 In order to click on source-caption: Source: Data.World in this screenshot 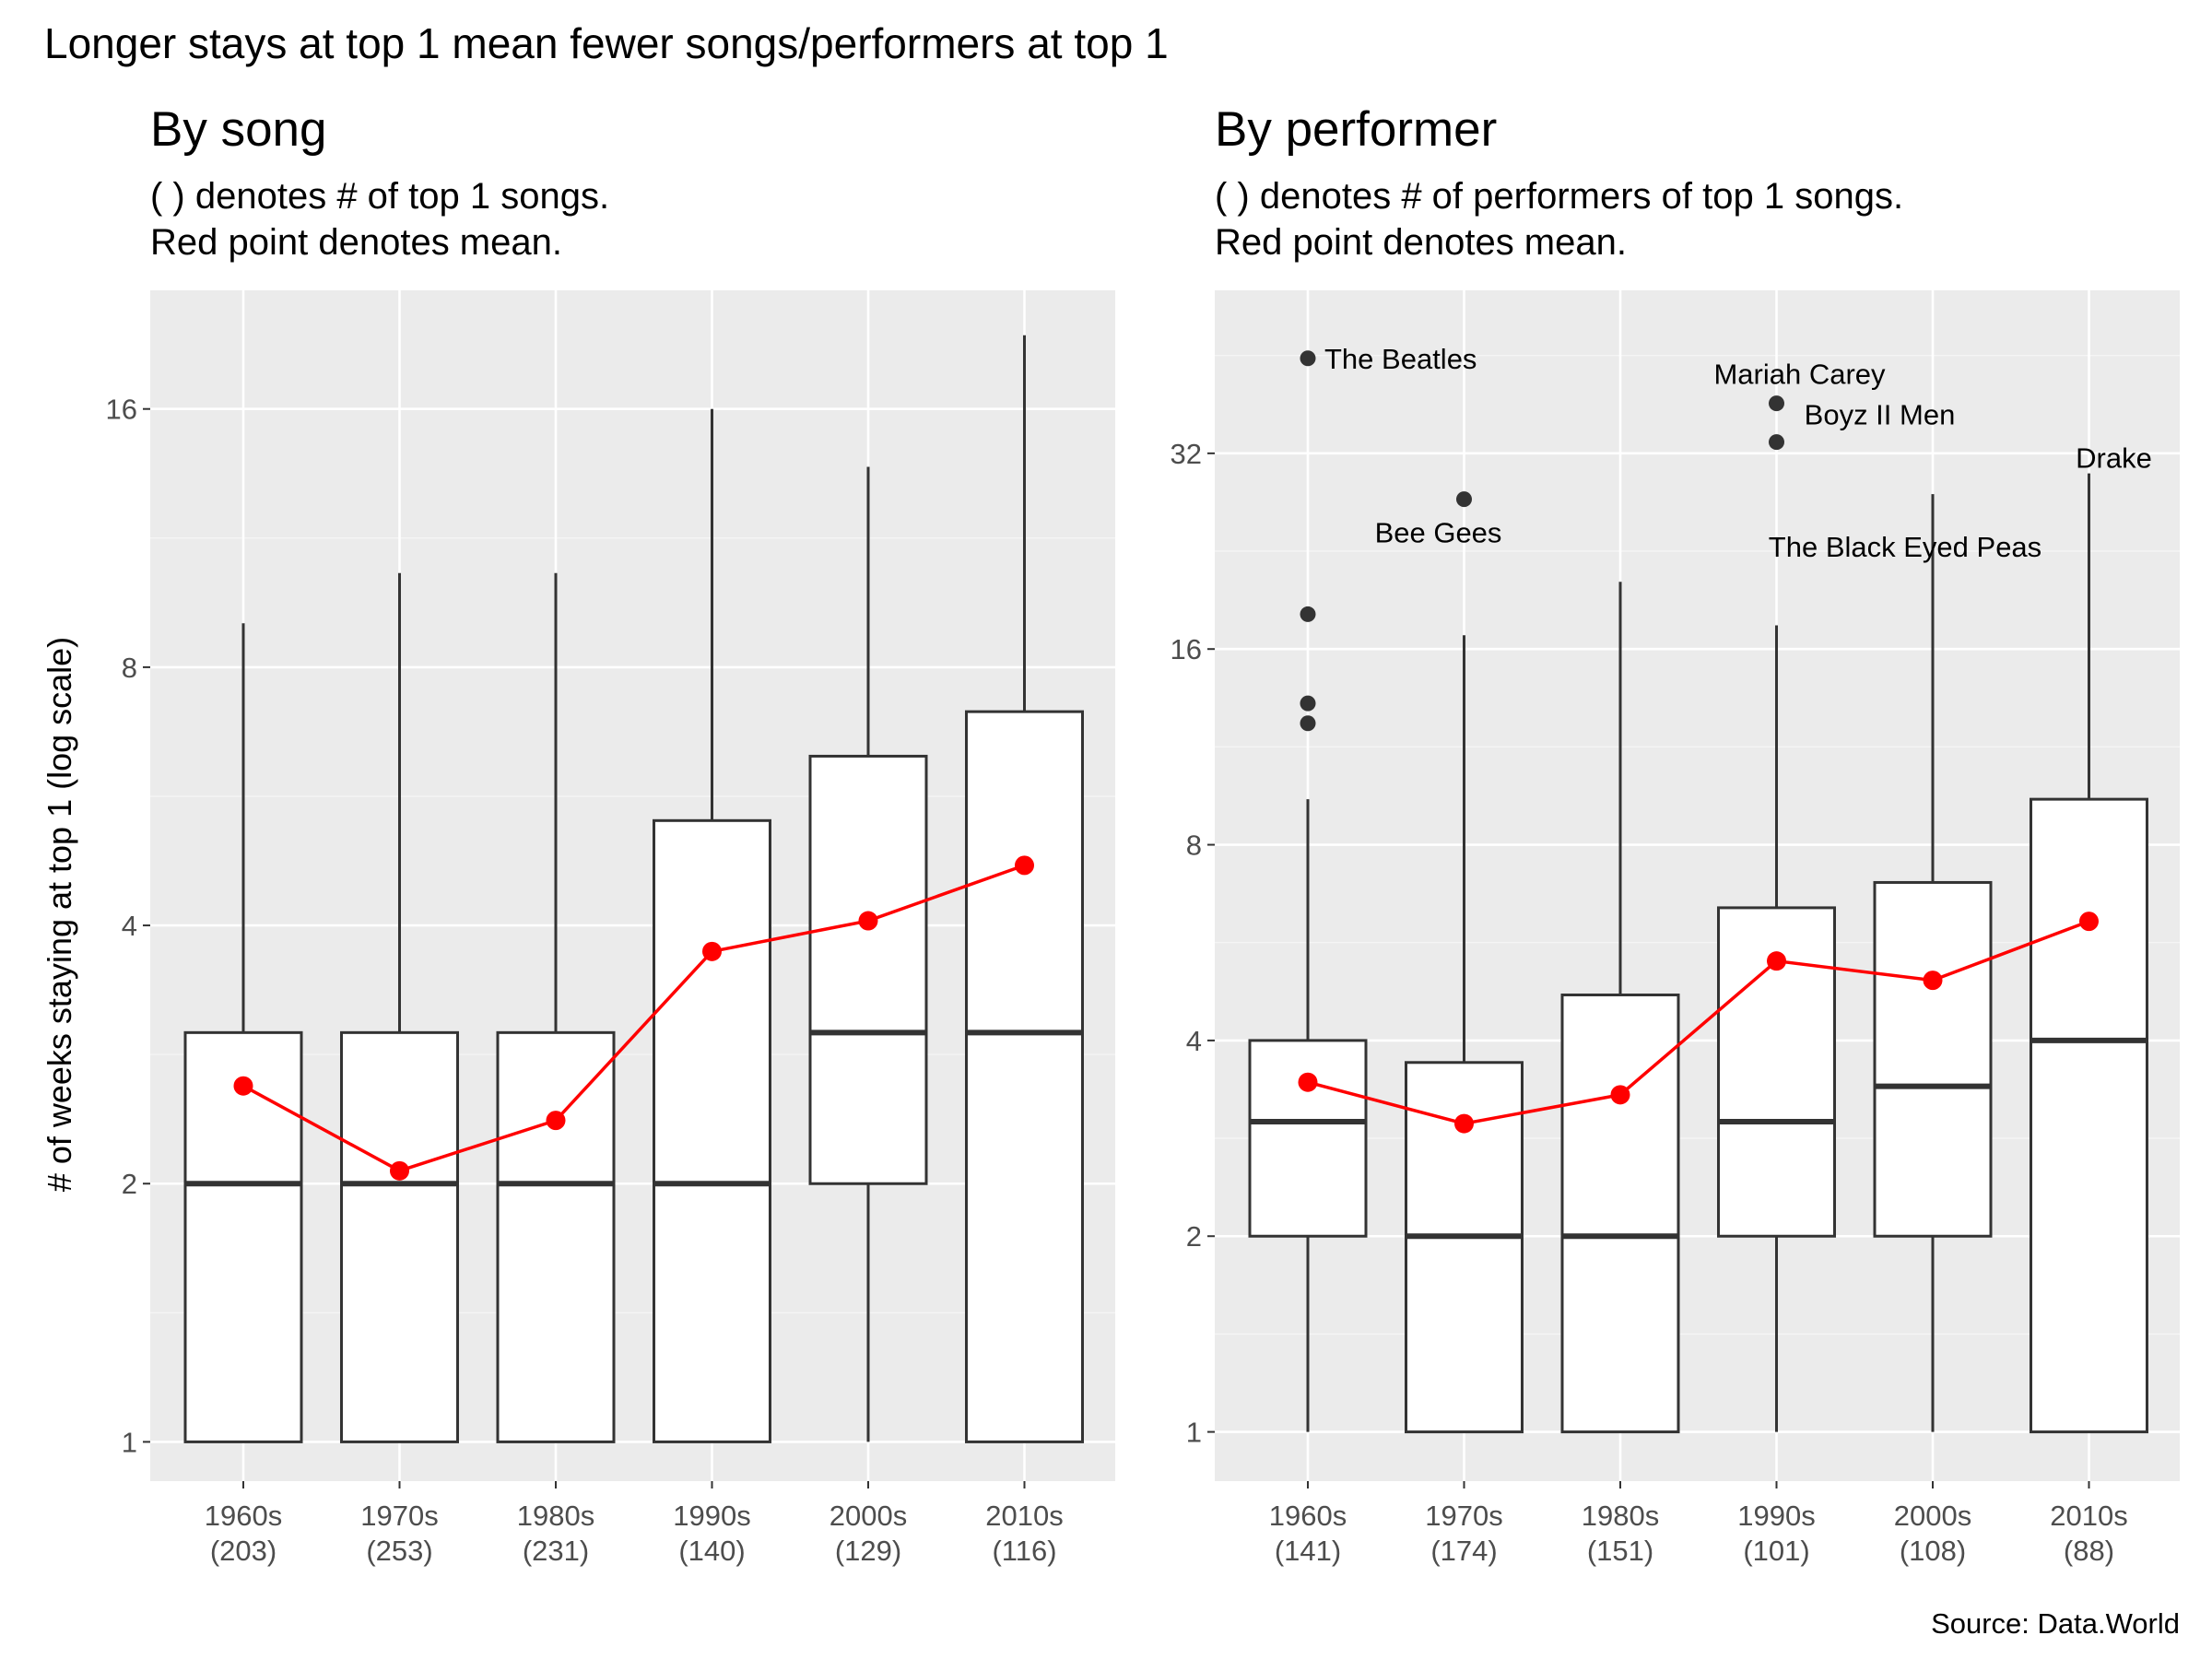, I will do `click(2055, 1623)`.